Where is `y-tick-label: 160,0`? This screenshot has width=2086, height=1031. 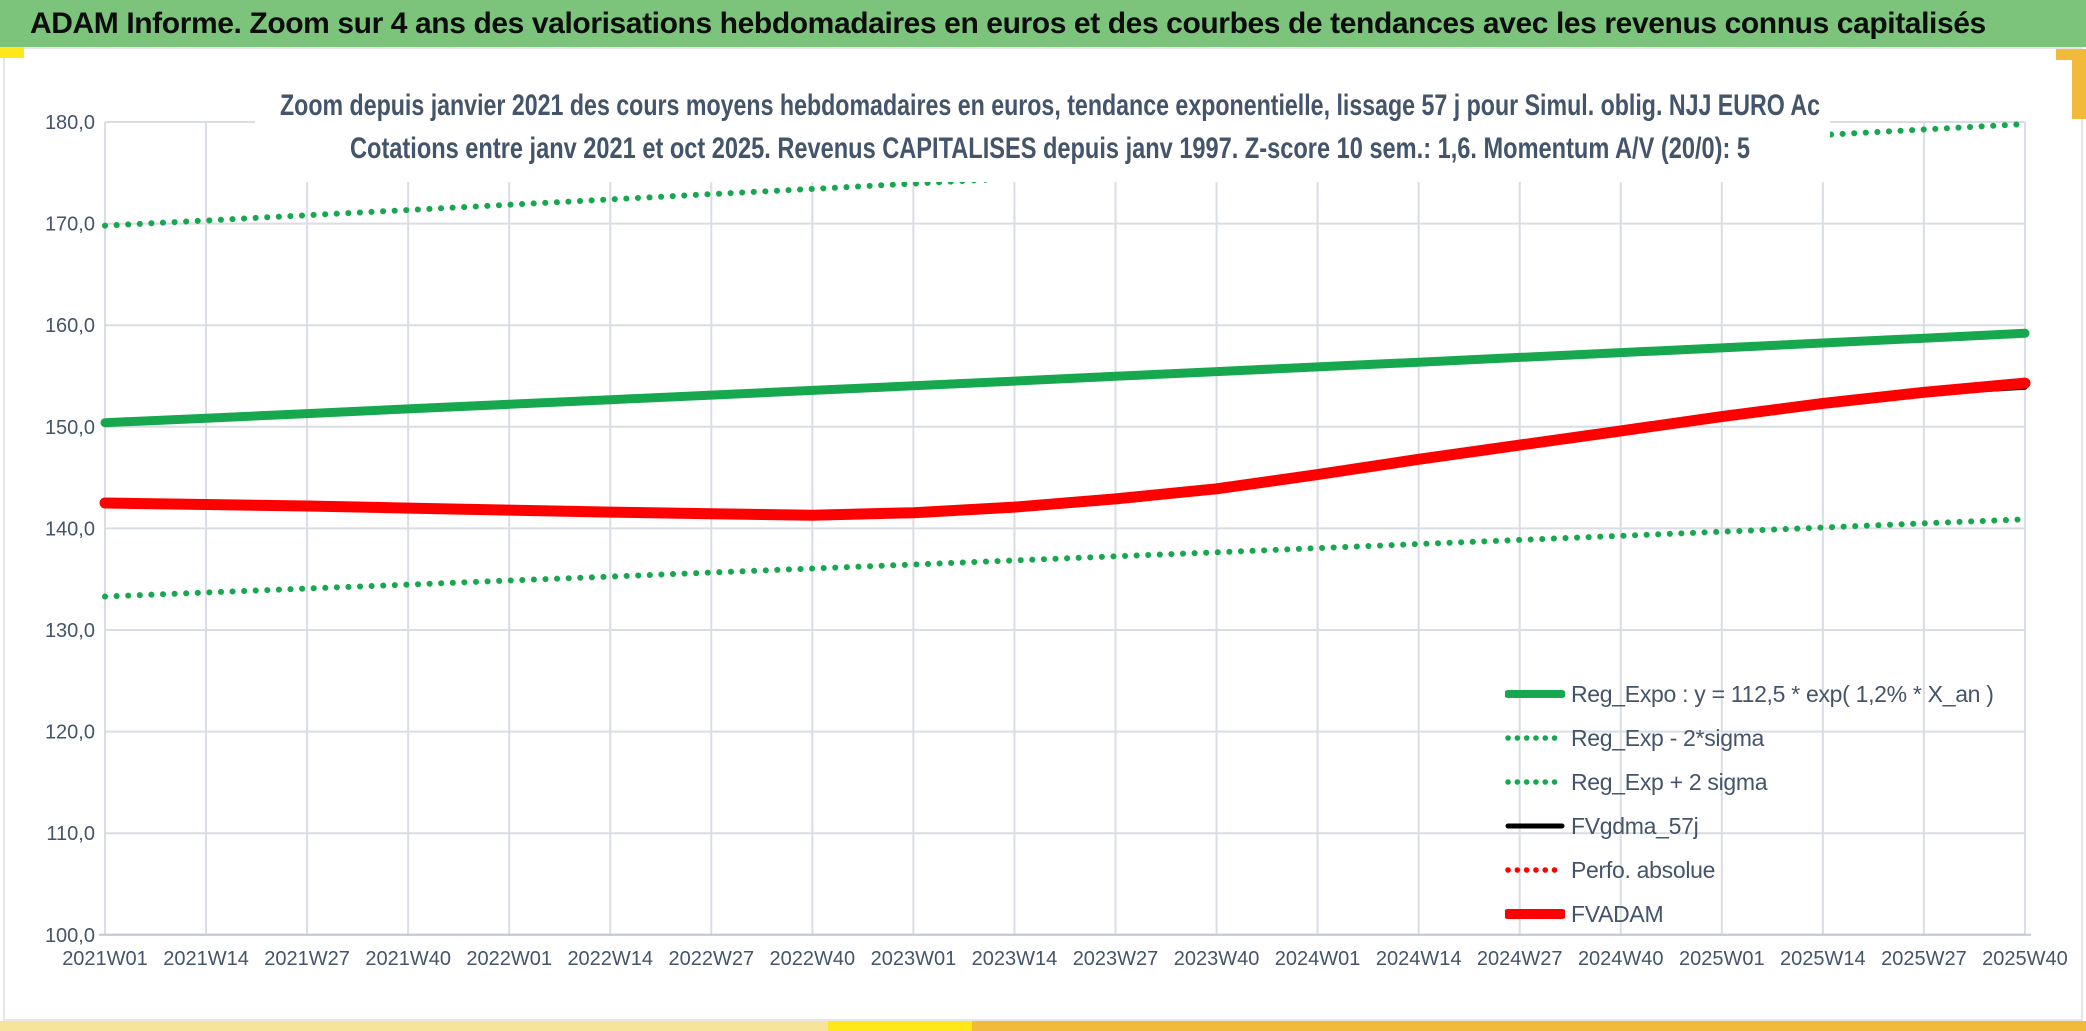 y-tick-label: 160,0 is located at coordinates (70, 326).